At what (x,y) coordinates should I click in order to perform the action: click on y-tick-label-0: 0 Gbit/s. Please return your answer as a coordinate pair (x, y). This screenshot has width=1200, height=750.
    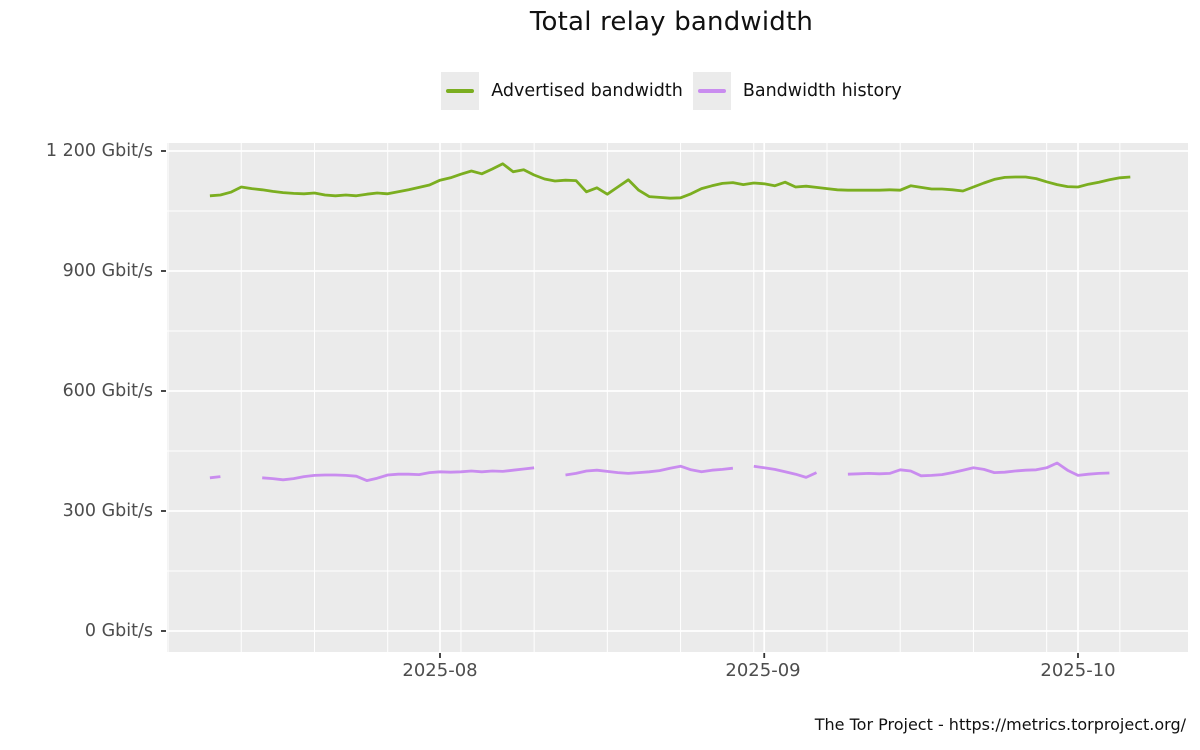
    Looking at the image, I should click on (118, 631).